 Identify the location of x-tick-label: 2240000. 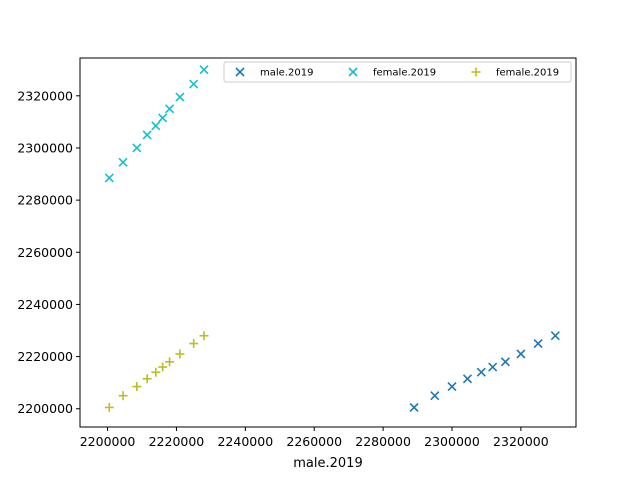
(245, 441).